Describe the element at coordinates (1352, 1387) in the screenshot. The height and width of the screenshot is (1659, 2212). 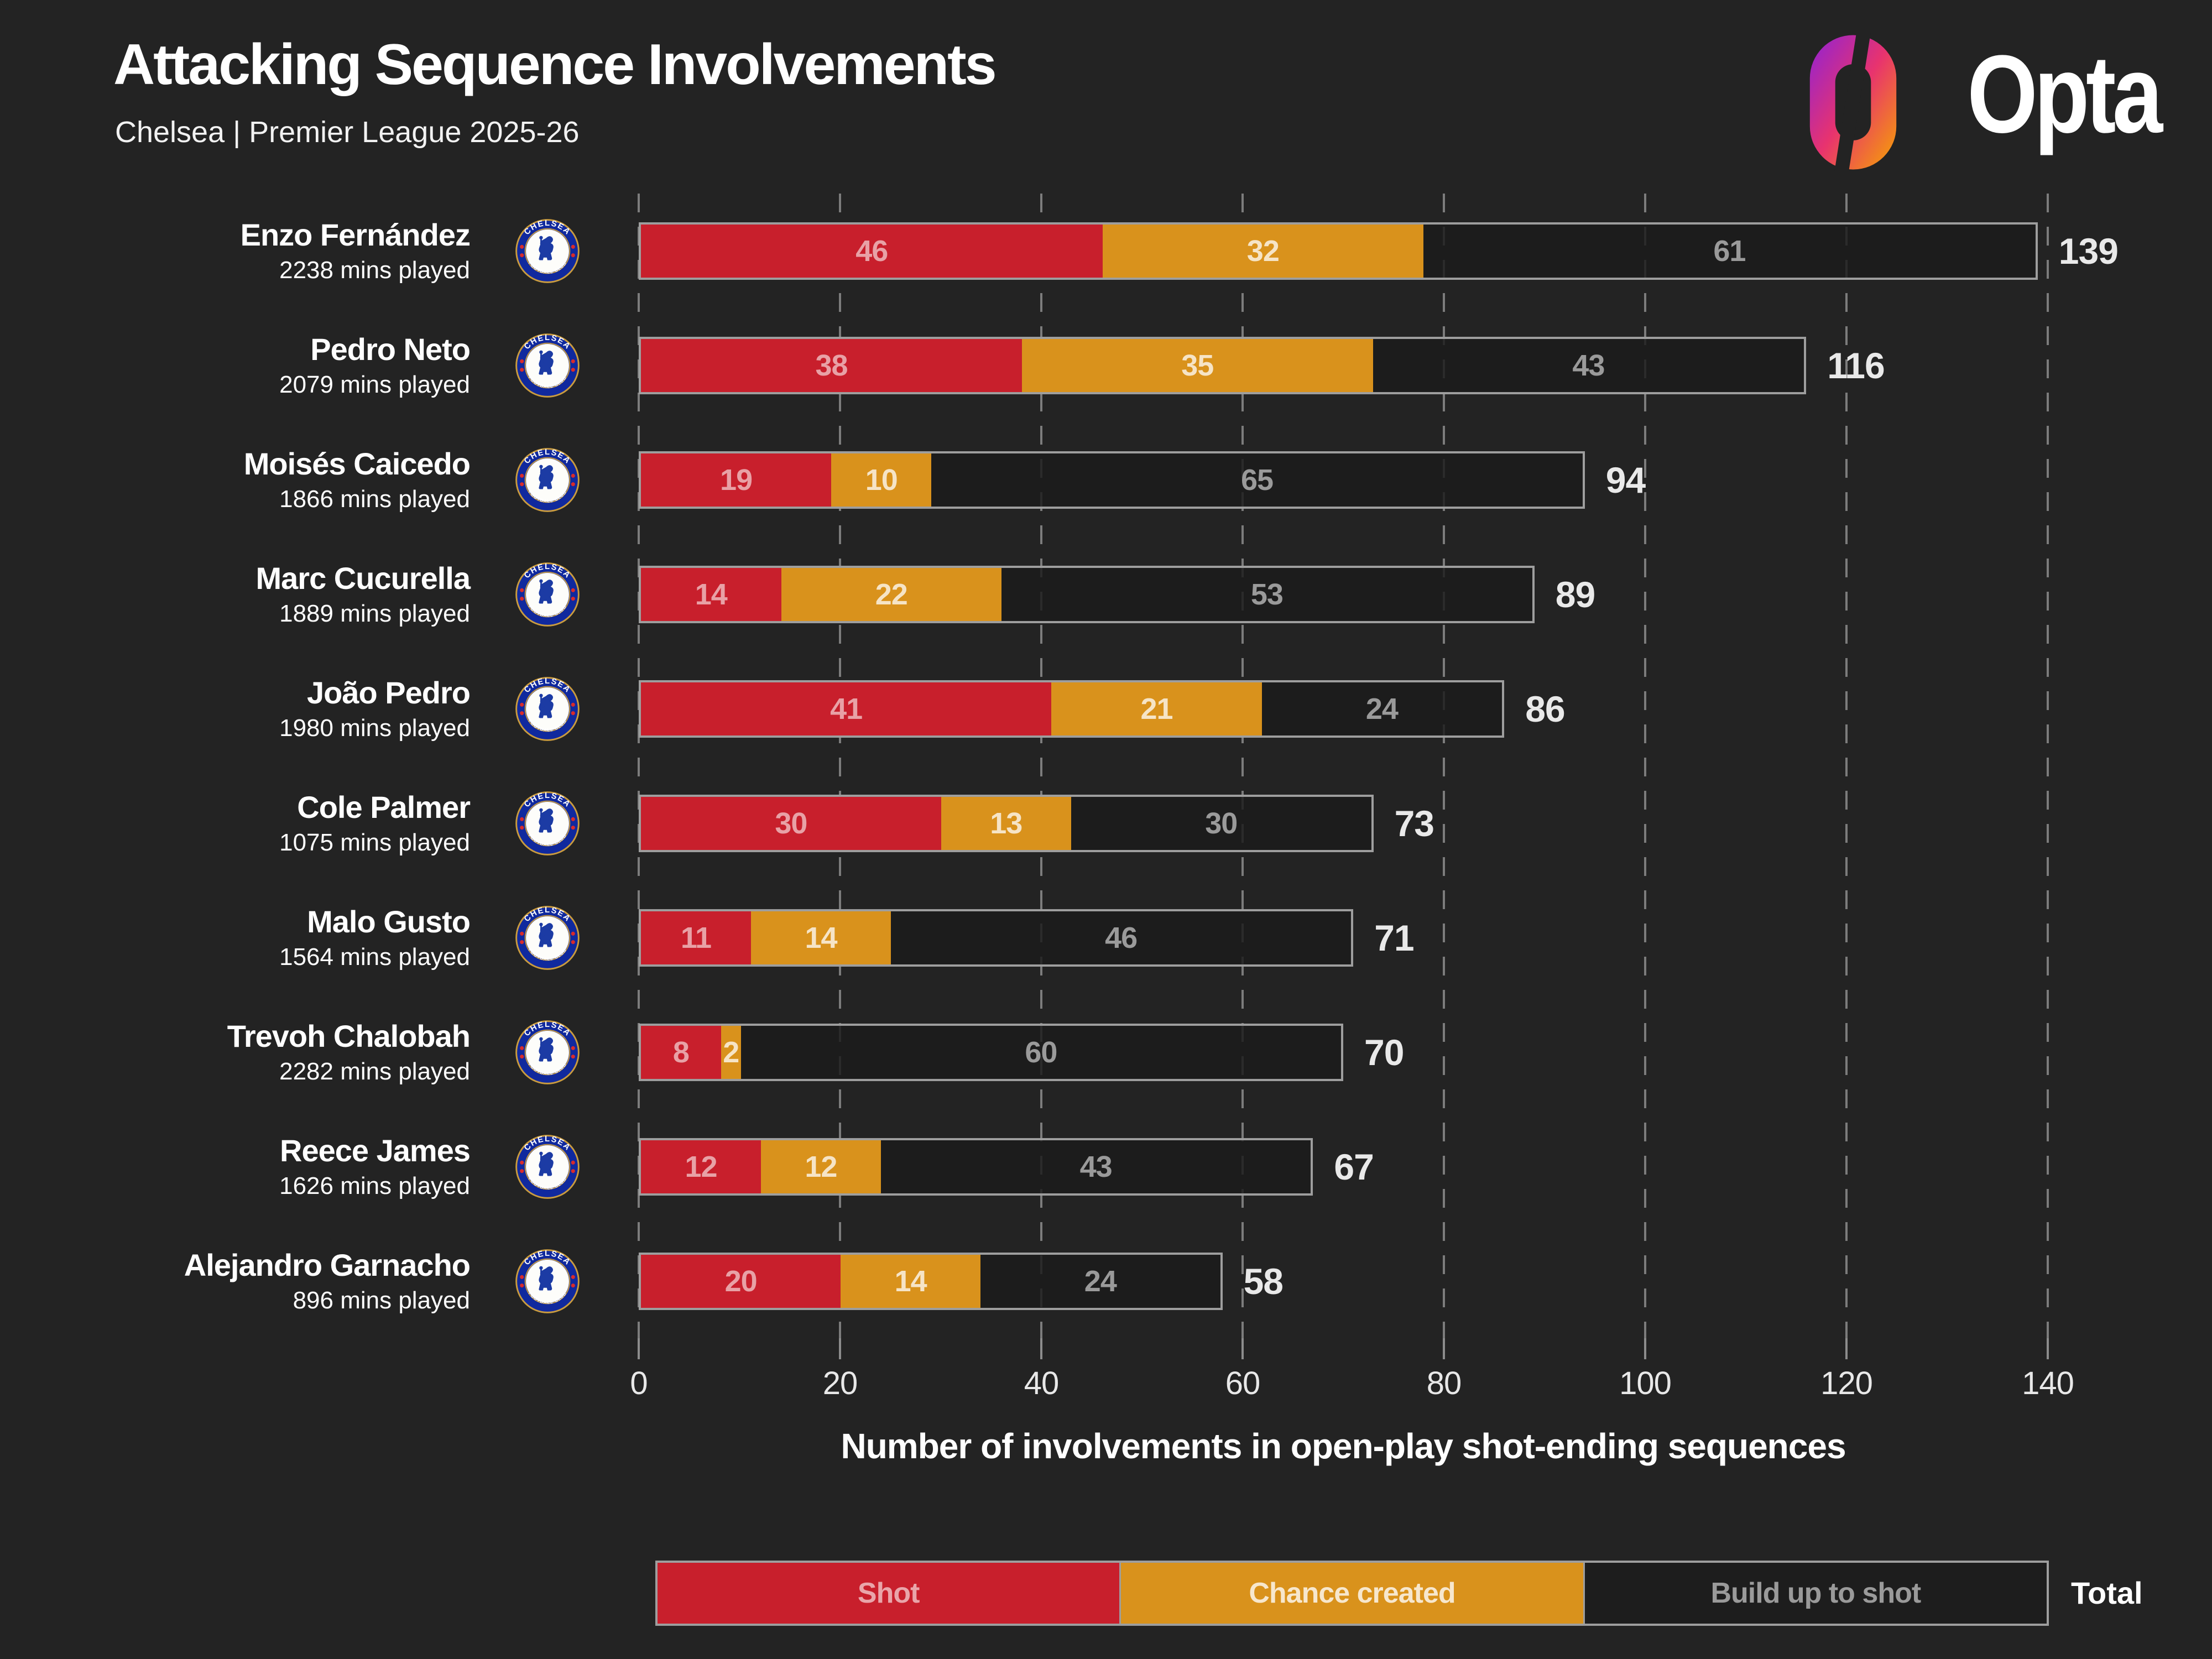
I see `x-axis-tick-labels: 0 20 40 60 80 100 120 140` at that location.